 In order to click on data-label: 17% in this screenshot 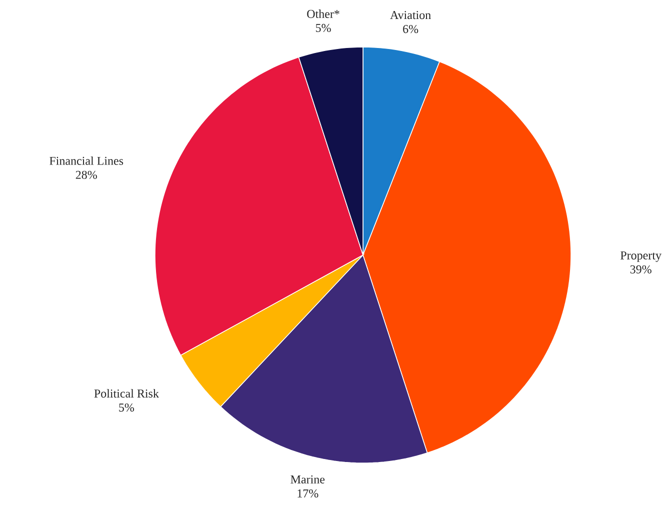, I will do `click(308, 493)`.